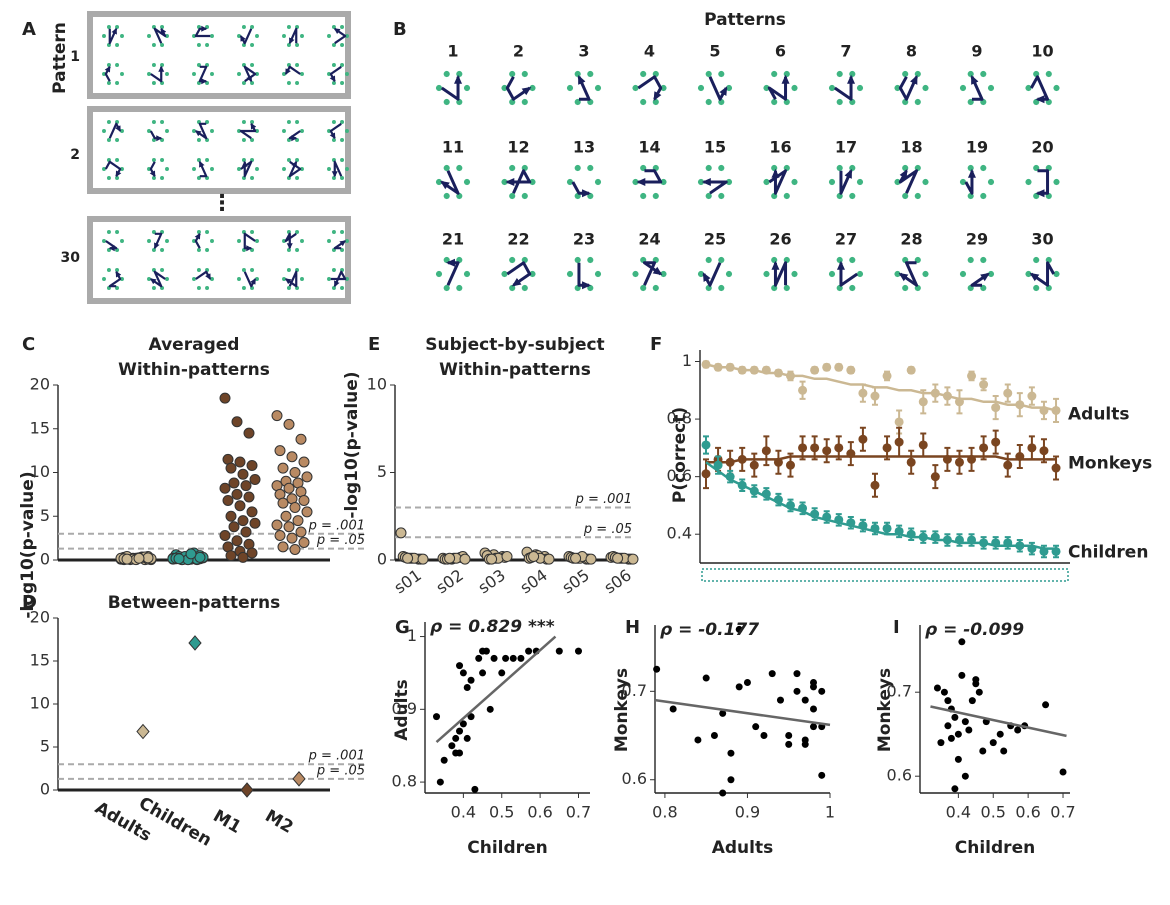 The image size is (1170, 905). Describe the element at coordinates (649, 147) in the screenshot. I see `pattern-number: 14` at that location.